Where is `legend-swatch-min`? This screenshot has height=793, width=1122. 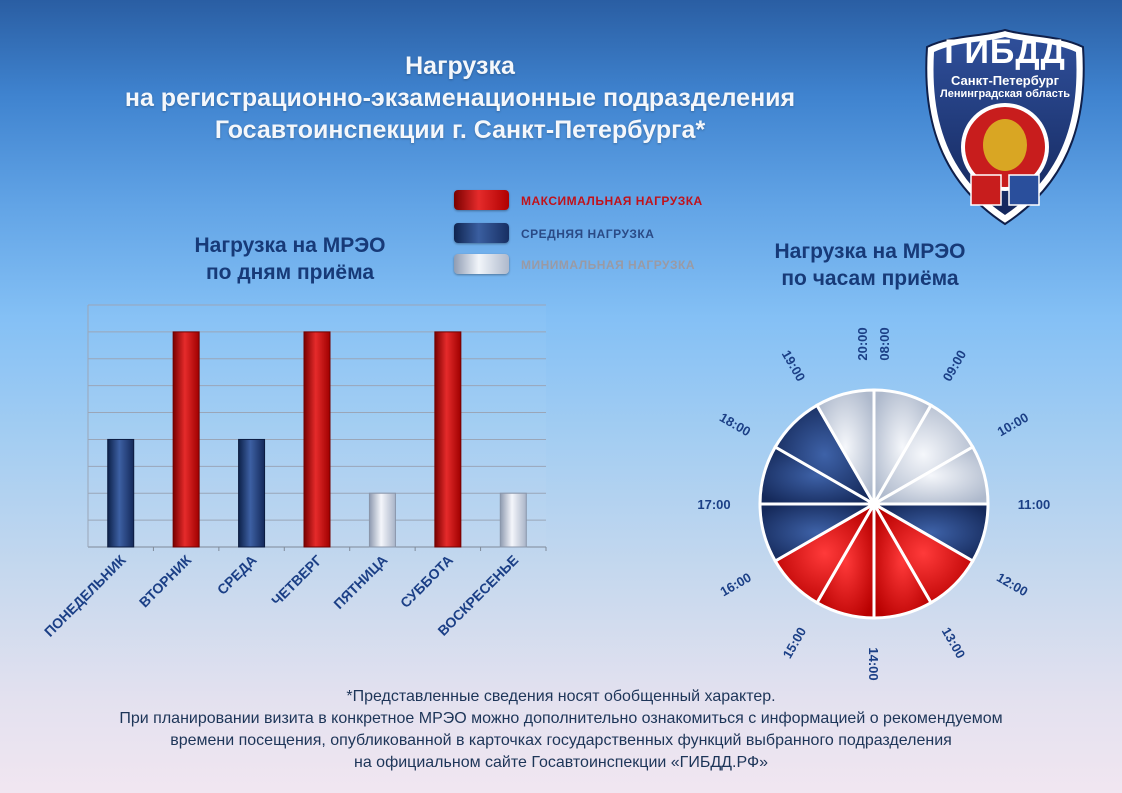
legend-swatch-min is located at coordinates (481, 264).